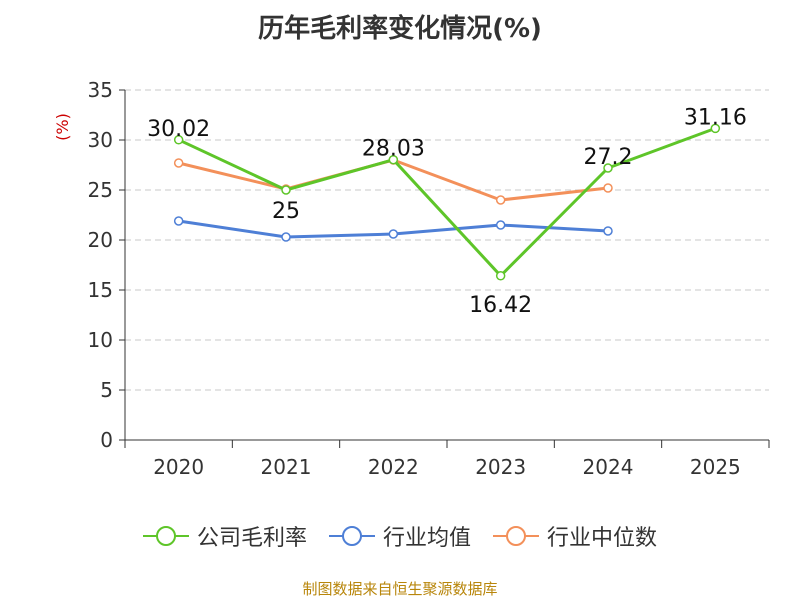 The width and height of the screenshot is (800, 600). Describe the element at coordinates (100, 90) in the screenshot. I see `y-tick-label: 35` at that location.